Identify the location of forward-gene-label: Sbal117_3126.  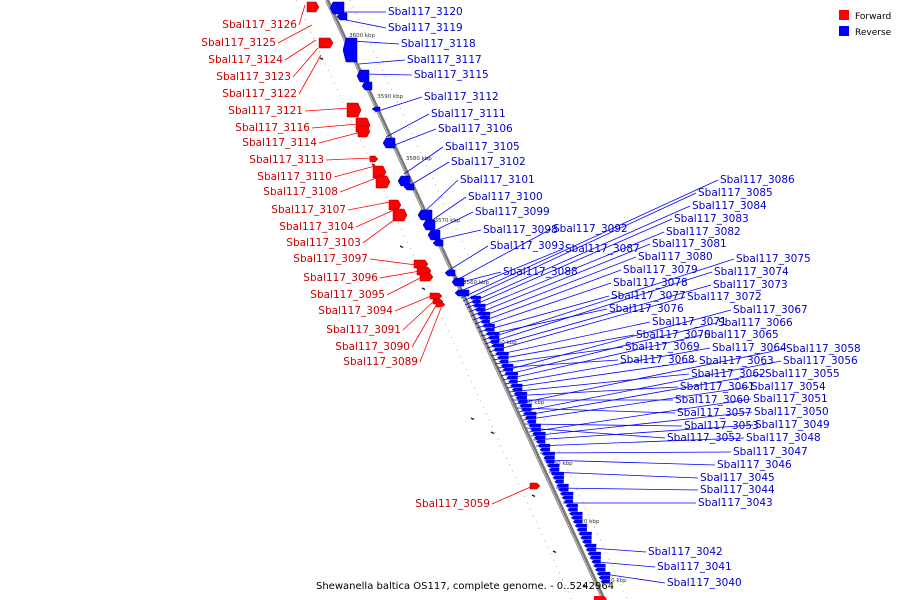
(259, 25).